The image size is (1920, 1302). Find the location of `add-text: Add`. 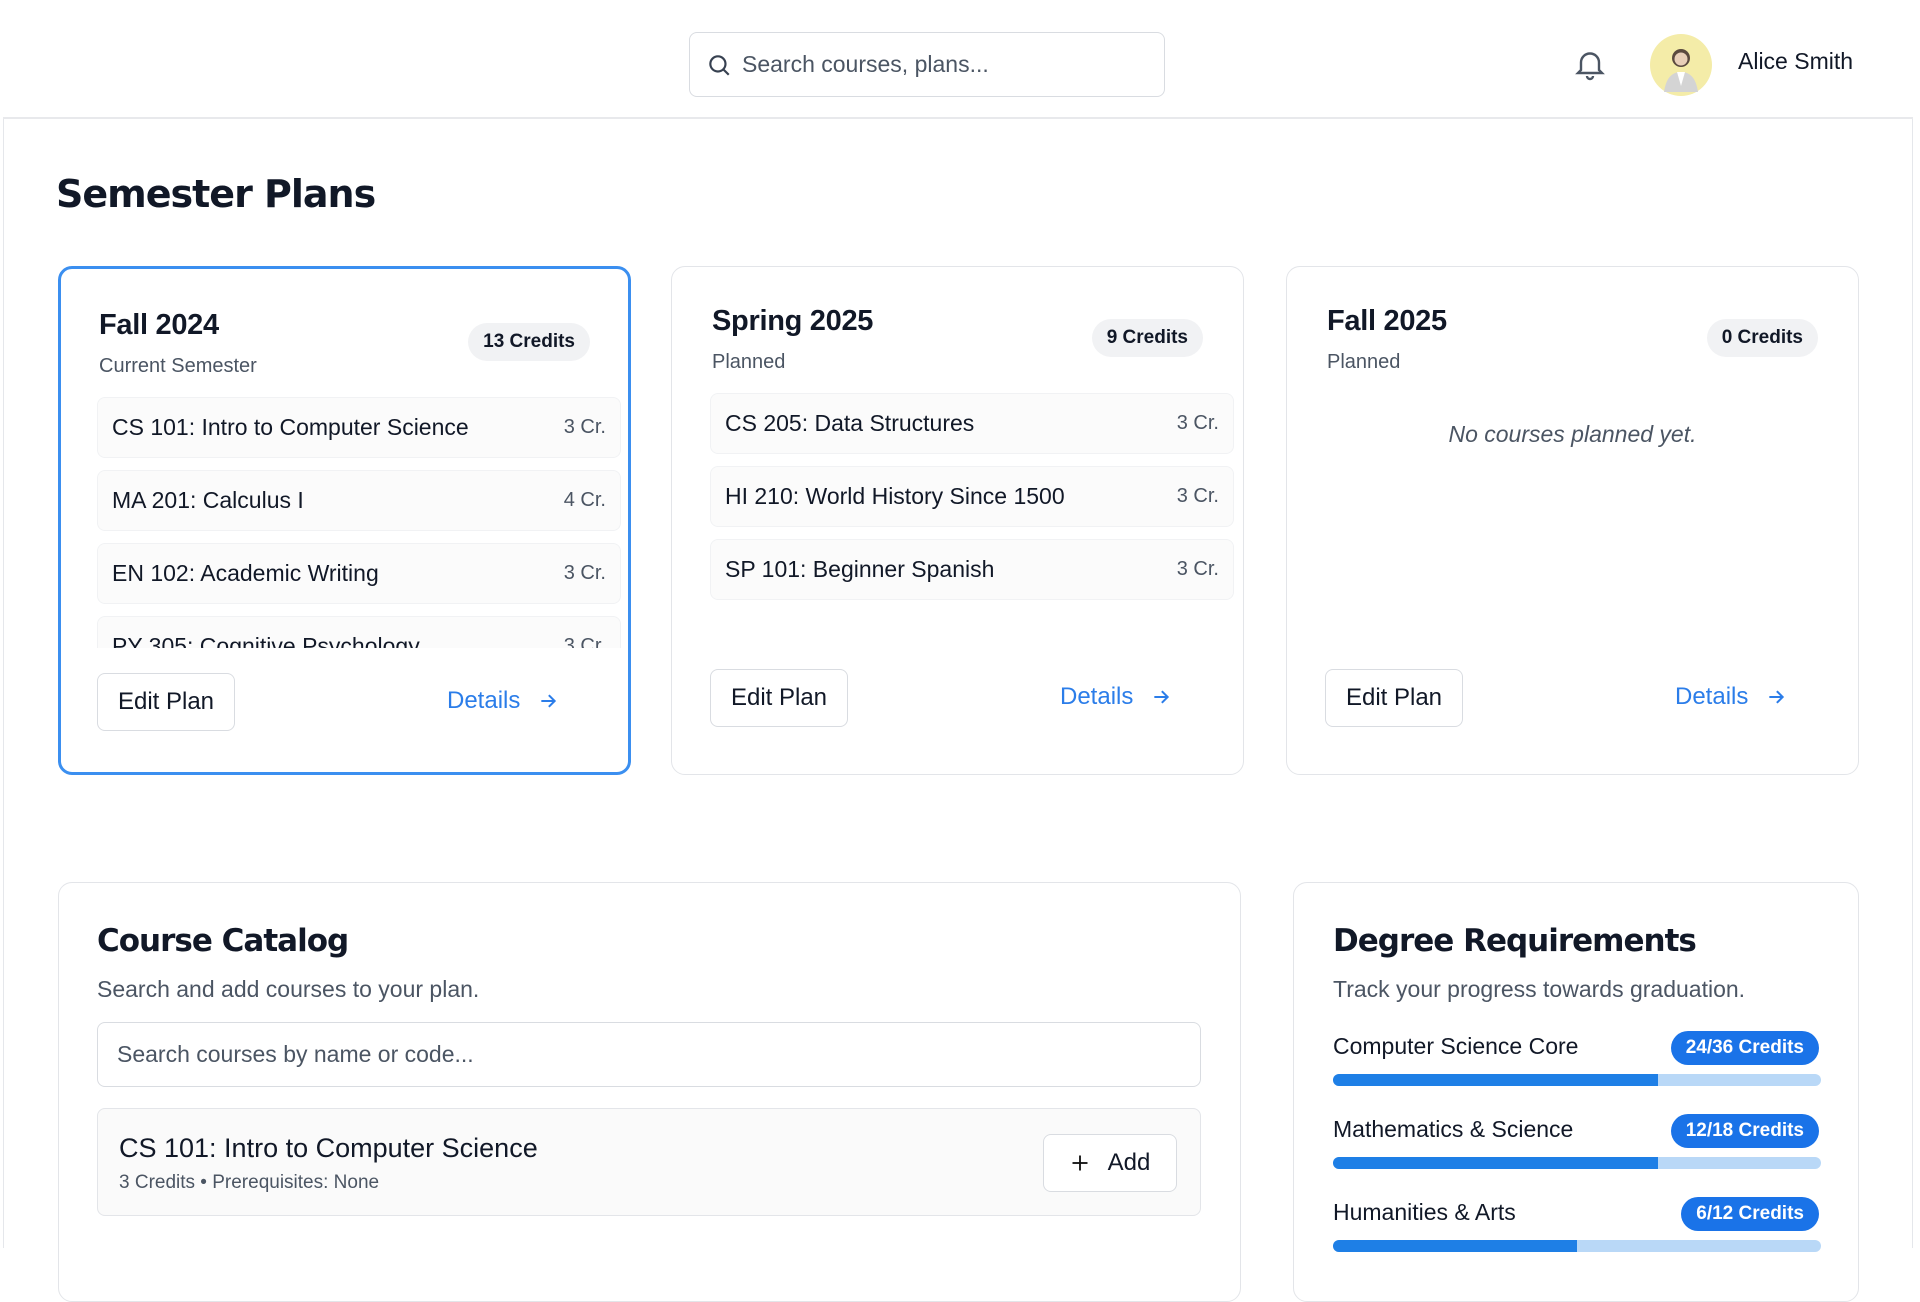

add-text: Add is located at coordinates (1129, 1162).